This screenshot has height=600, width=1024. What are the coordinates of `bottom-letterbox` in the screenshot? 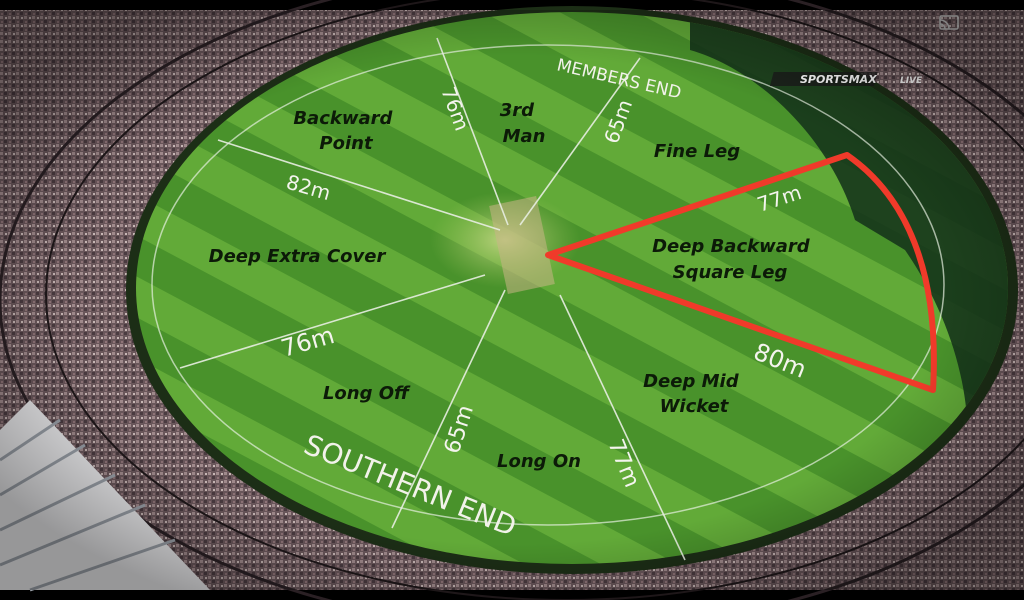 It's located at (512, 595).